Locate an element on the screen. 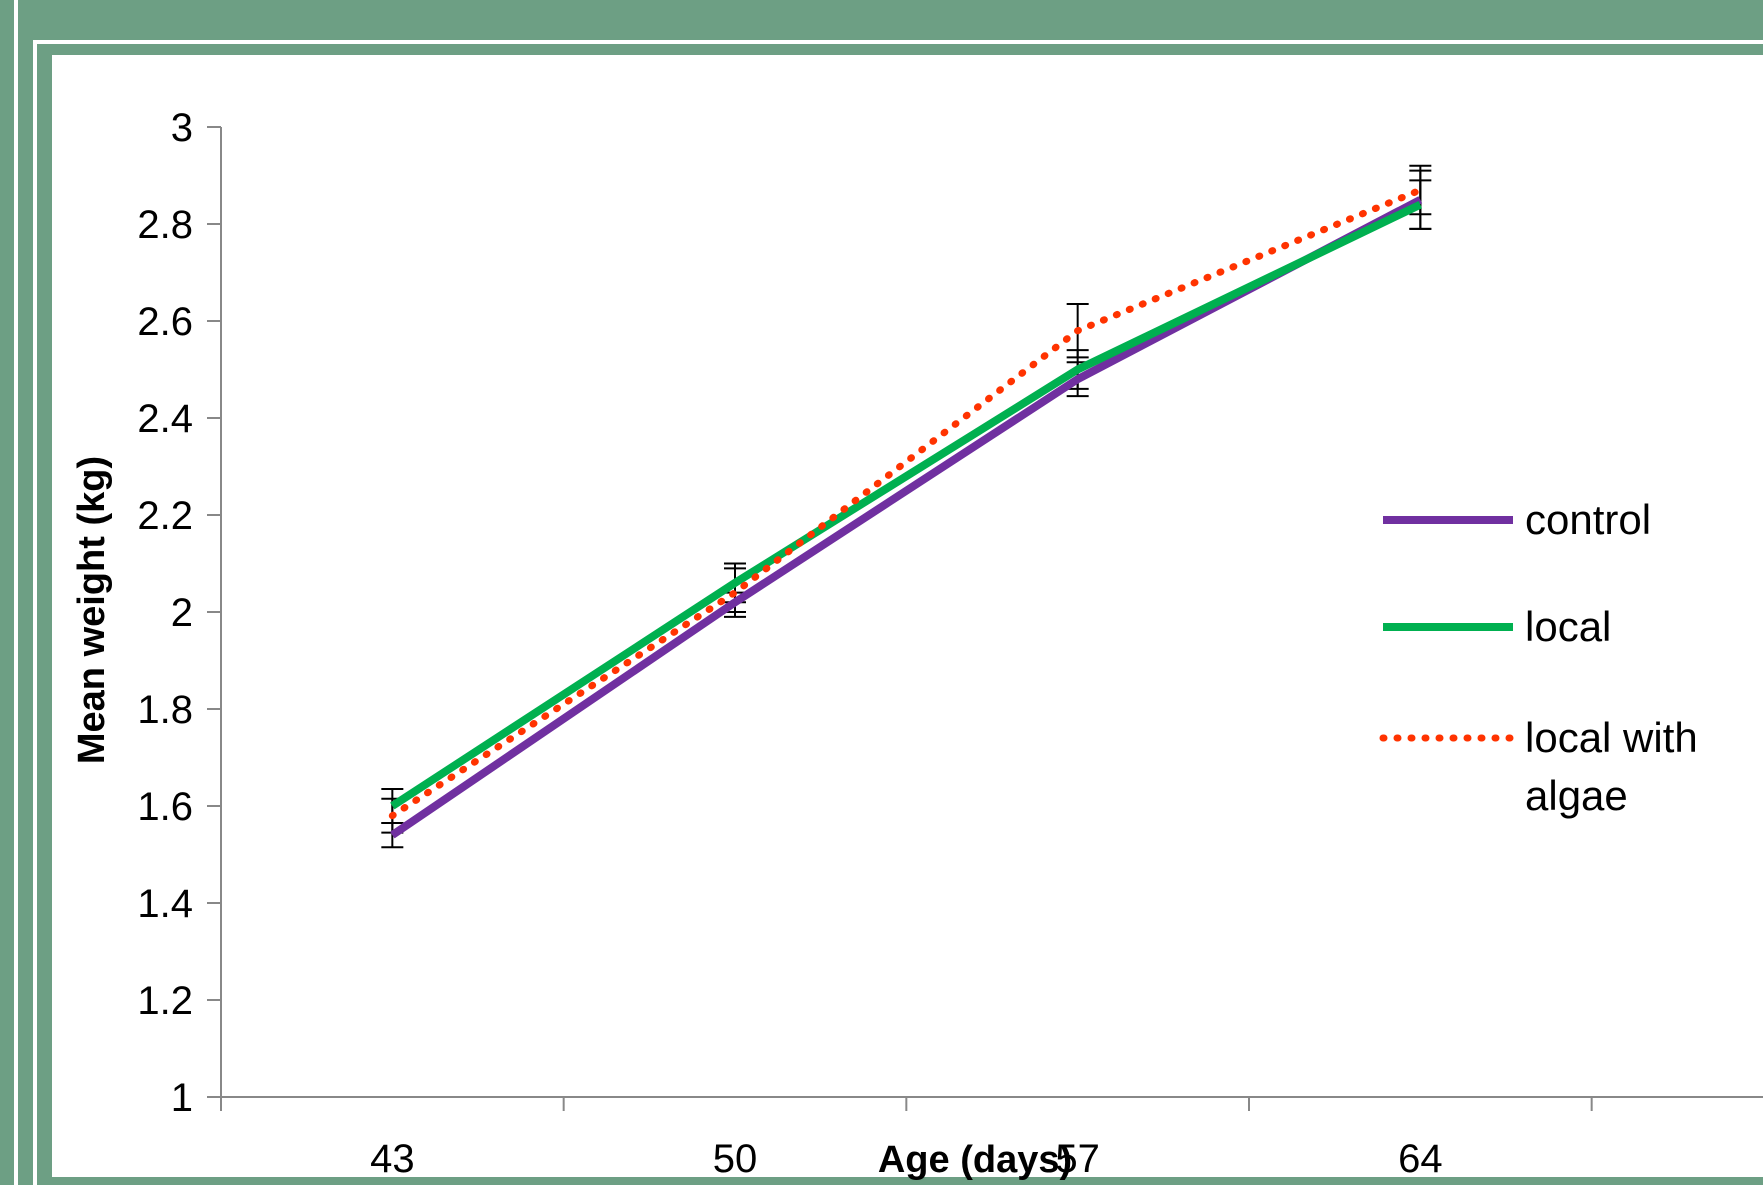  y-tick-label: 1.6 is located at coordinates (165, 807).